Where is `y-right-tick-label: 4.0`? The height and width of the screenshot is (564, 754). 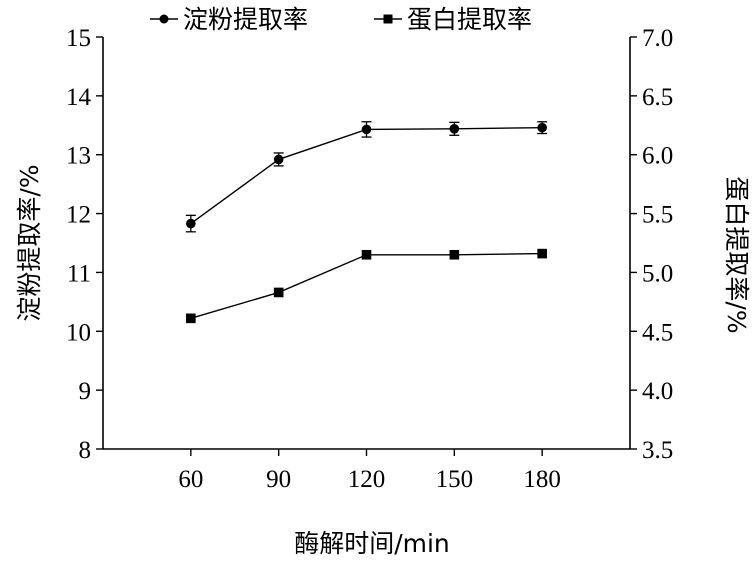 y-right-tick-label: 4.0 is located at coordinates (657, 391).